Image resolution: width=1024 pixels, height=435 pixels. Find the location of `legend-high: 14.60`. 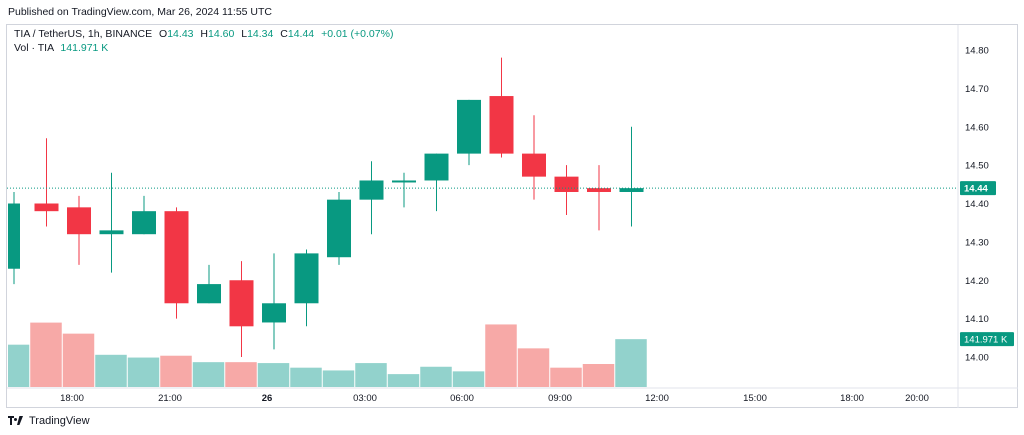

legend-high: 14.60 is located at coordinates (221, 34).